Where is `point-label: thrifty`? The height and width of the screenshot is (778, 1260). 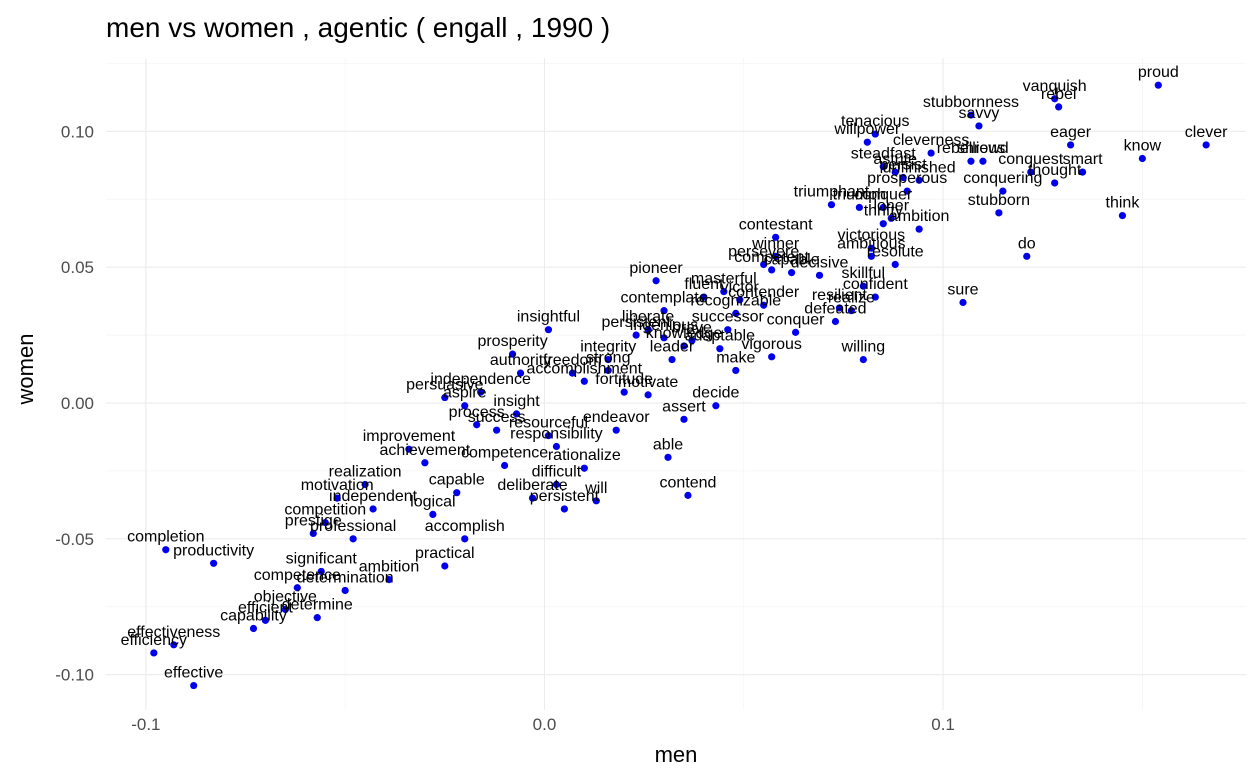
point-label: thrifty is located at coordinates (883, 211).